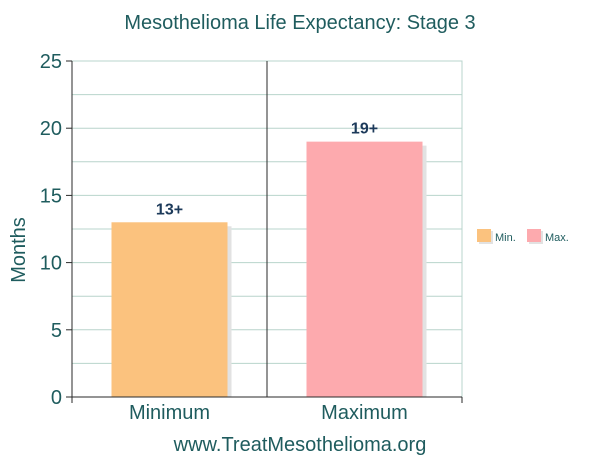 Image resolution: width=600 pixels, height=463 pixels. What do you see at coordinates (169, 413) in the screenshot?
I see `x-tick-label: Minimum` at bounding box center [169, 413].